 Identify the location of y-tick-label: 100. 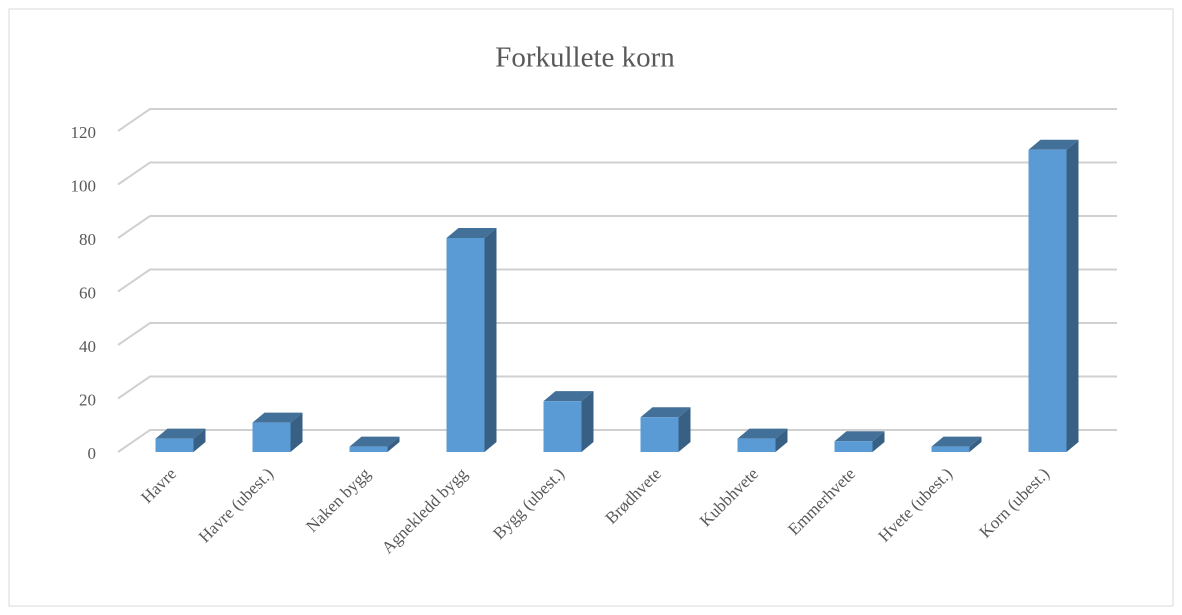
(84, 185).